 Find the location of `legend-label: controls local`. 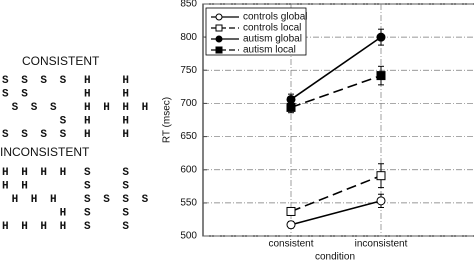

legend-label: controls local is located at coordinates (272, 28).